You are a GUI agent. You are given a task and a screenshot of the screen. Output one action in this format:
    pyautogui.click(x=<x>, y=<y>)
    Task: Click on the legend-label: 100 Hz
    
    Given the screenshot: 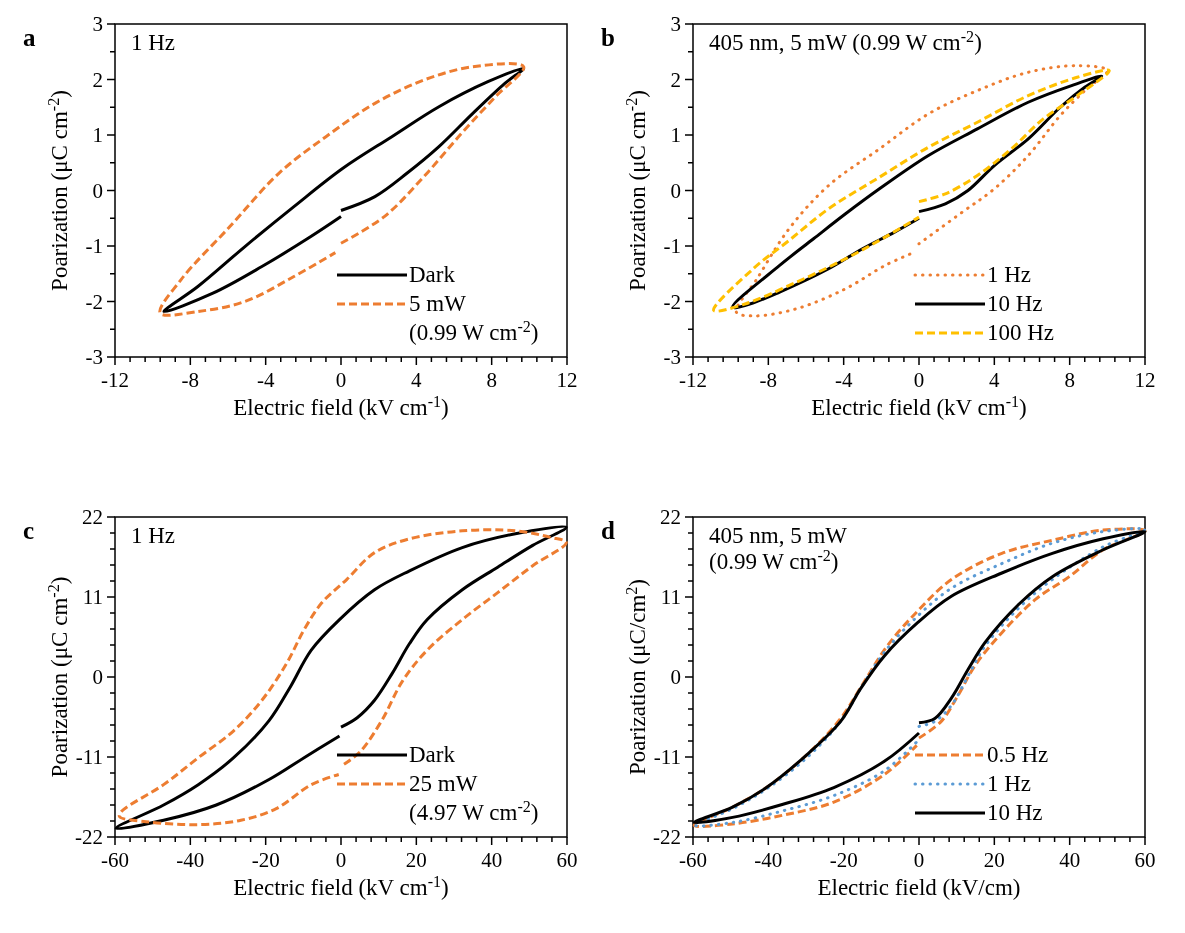 What is the action you would take?
    pyautogui.click(x=1021, y=332)
    